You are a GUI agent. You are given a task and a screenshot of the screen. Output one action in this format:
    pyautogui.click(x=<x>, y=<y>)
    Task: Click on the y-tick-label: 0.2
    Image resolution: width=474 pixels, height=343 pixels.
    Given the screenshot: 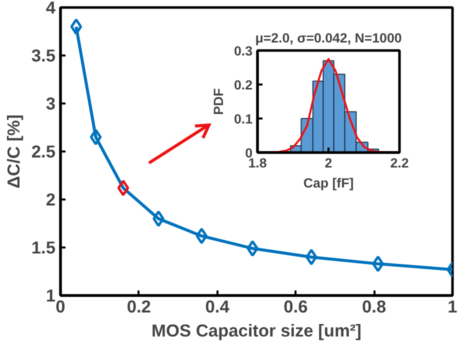 What is the action you would take?
    pyautogui.click(x=243, y=85)
    